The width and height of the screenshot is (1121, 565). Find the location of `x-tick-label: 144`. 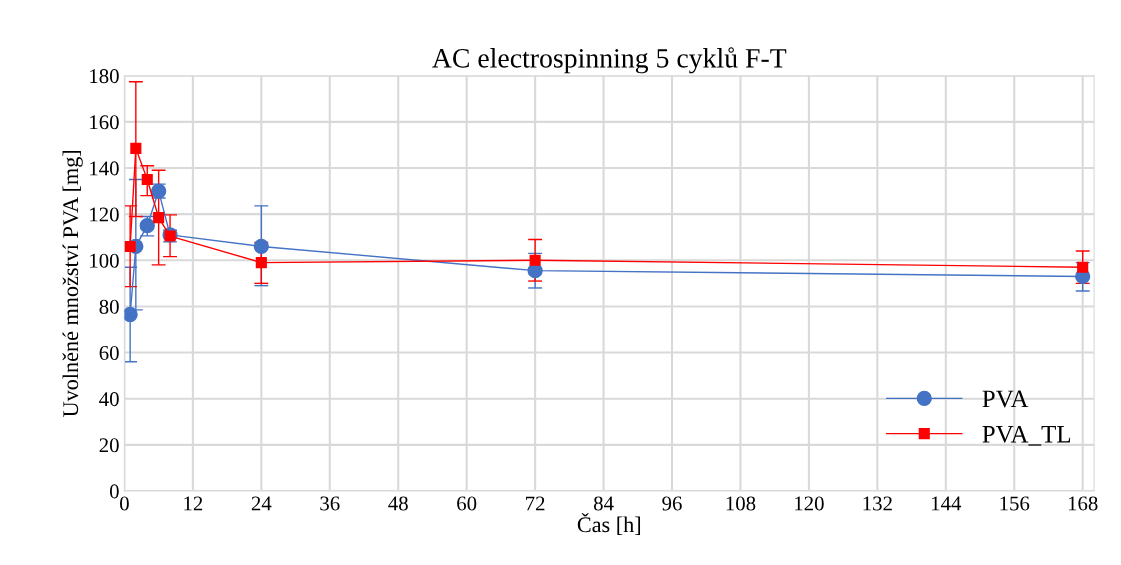

x-tick-label: 144 is located at coordinates (947, 503).